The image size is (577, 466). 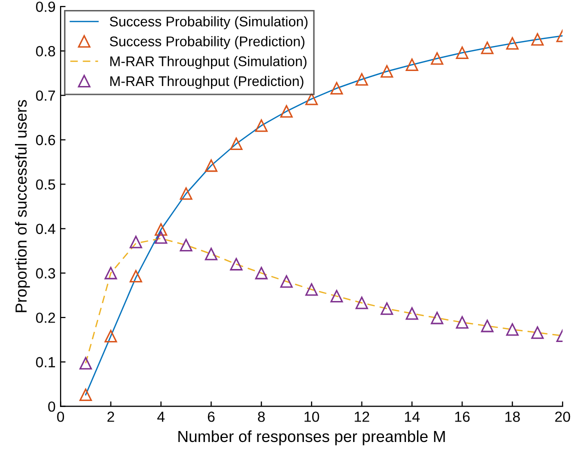 I want to click on legend-label: Success Probability (Simulation), so click(x=209, y=23).